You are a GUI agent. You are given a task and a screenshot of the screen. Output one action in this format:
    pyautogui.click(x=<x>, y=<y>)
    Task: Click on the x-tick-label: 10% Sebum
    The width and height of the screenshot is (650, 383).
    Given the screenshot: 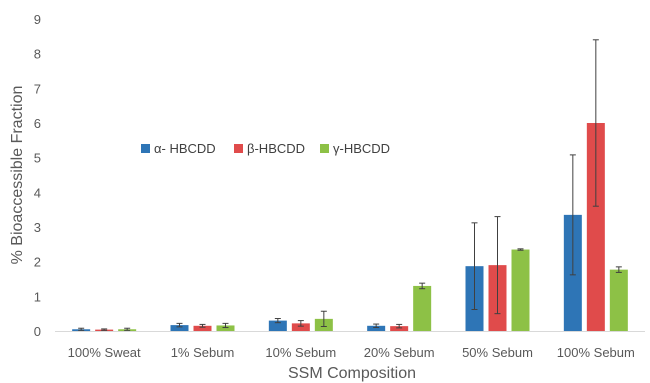 What is the action you would take?
    pyautogui.click(x=300, y=352)
    